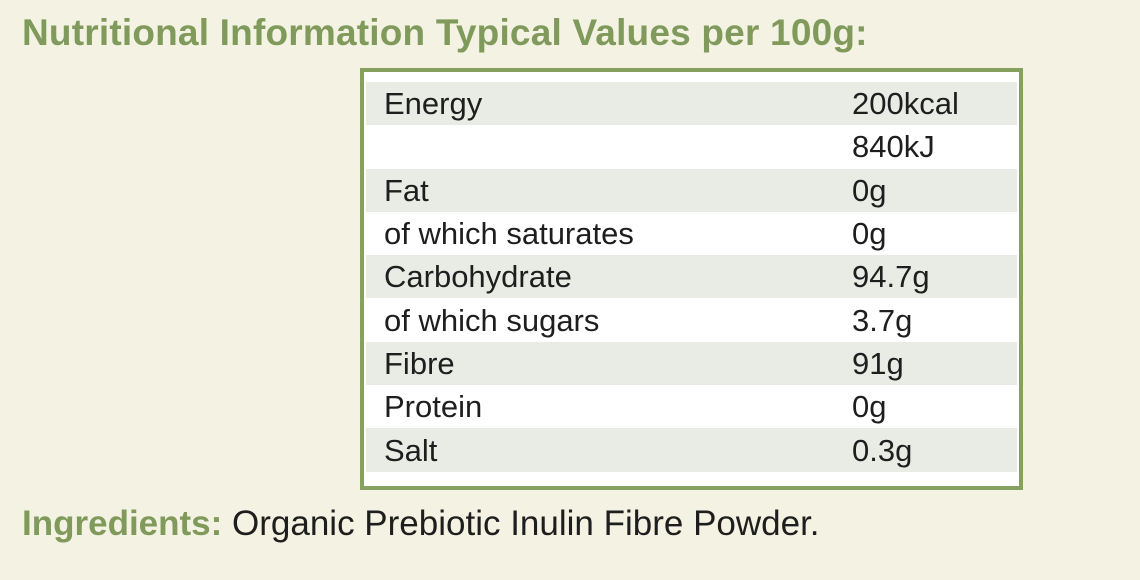  What do you see at coordinates (934, 363) in the screenshot?
I see `nutrient-value: 91g` at bounding box center [934, 363].